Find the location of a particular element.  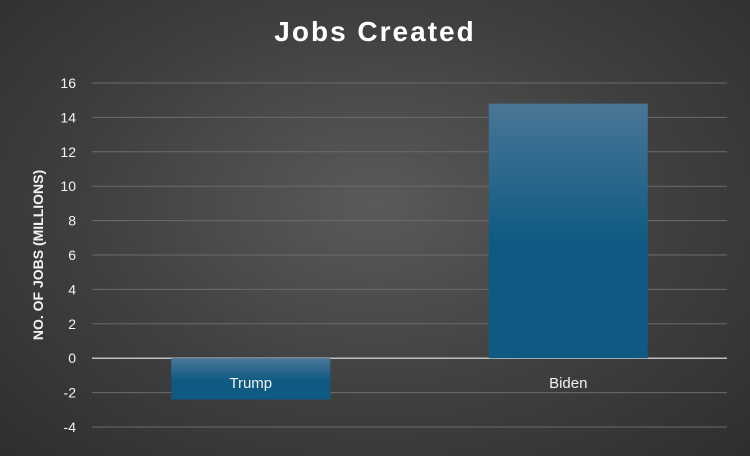

bar-trump is located at coordinates (251, 379).